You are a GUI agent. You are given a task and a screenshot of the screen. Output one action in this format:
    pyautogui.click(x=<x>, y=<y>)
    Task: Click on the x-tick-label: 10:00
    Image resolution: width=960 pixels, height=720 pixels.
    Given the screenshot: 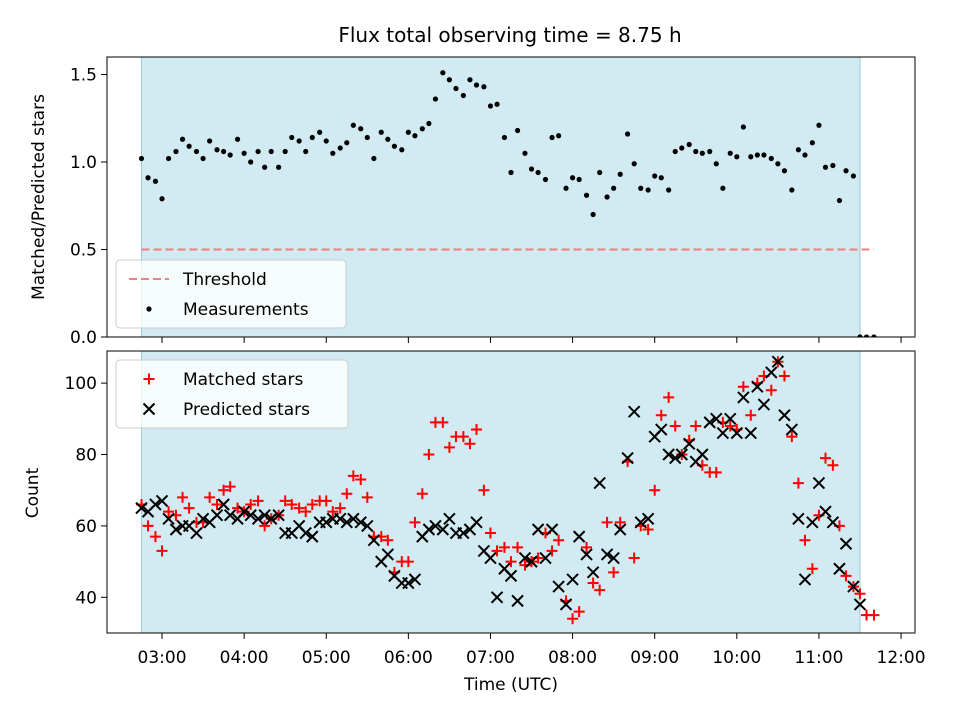 What is the action you would take?
    pyautogui.click(x=736, y=658)
    